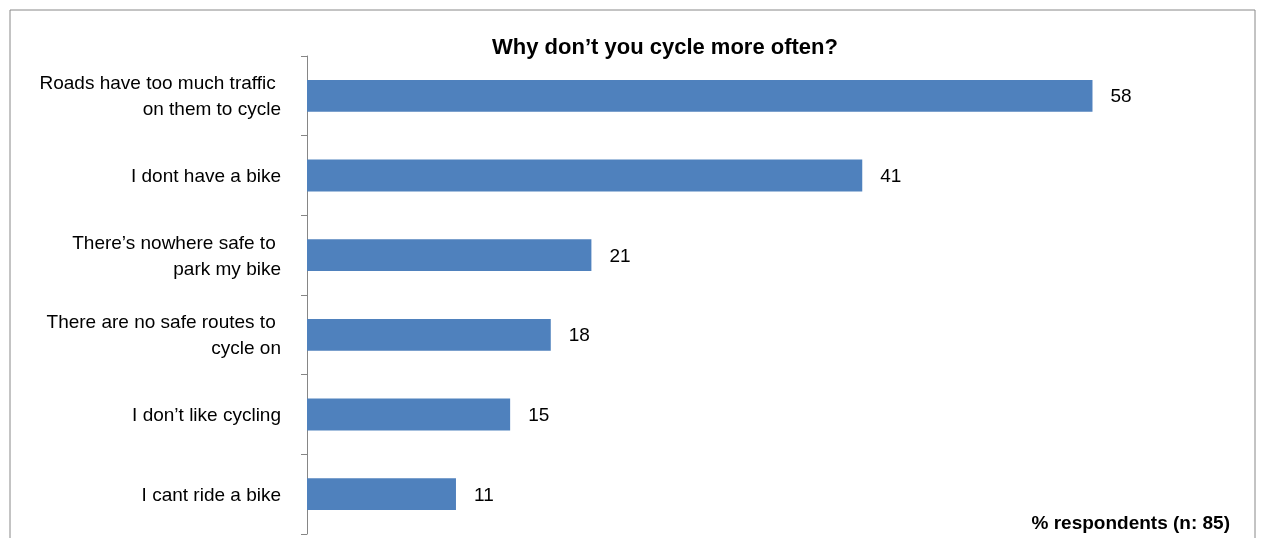 This screenshot has height=538, width=1262. Describe the element at coordinates (579, 335) in the screenshot. I see `data-label: 18` at that location.